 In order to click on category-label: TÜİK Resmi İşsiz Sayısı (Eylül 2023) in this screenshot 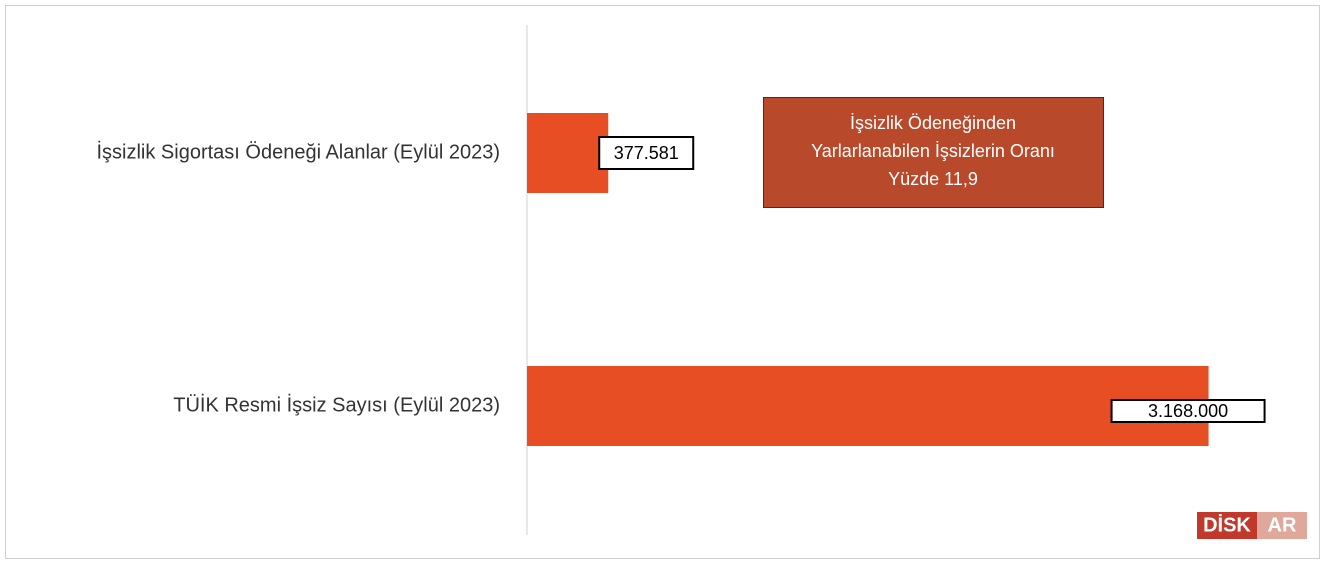, I will do `click(336, 404)`.